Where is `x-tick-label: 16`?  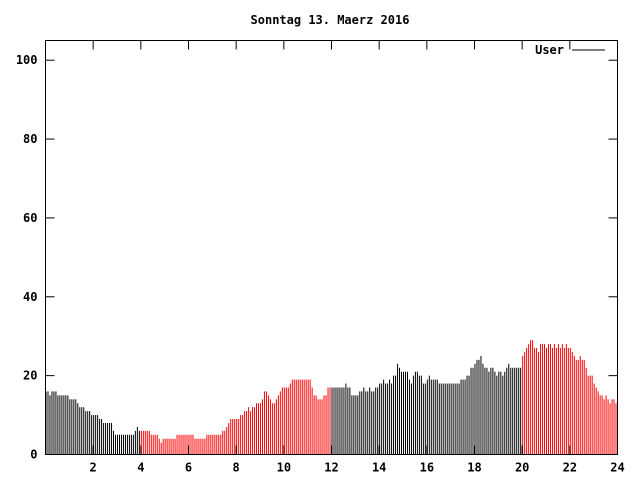 x-tick-label: 16 is located at coordinates (427, 468).